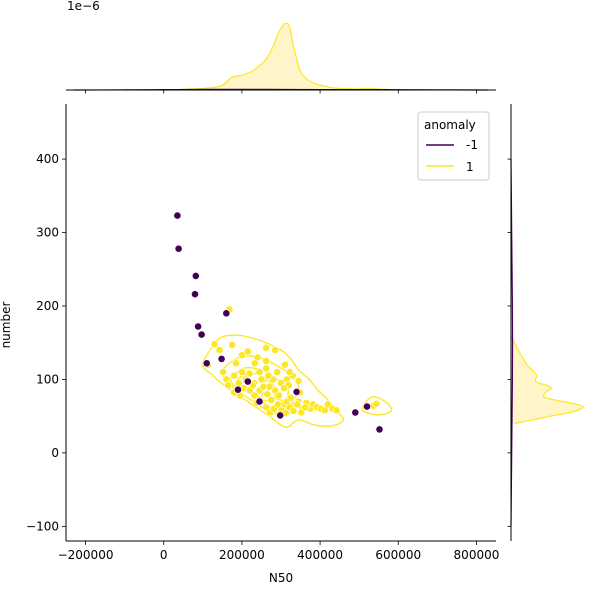 The width and height of the screenshot is (600, 600). I want to click on x-tick-label-1: 0, so click(164, 555).